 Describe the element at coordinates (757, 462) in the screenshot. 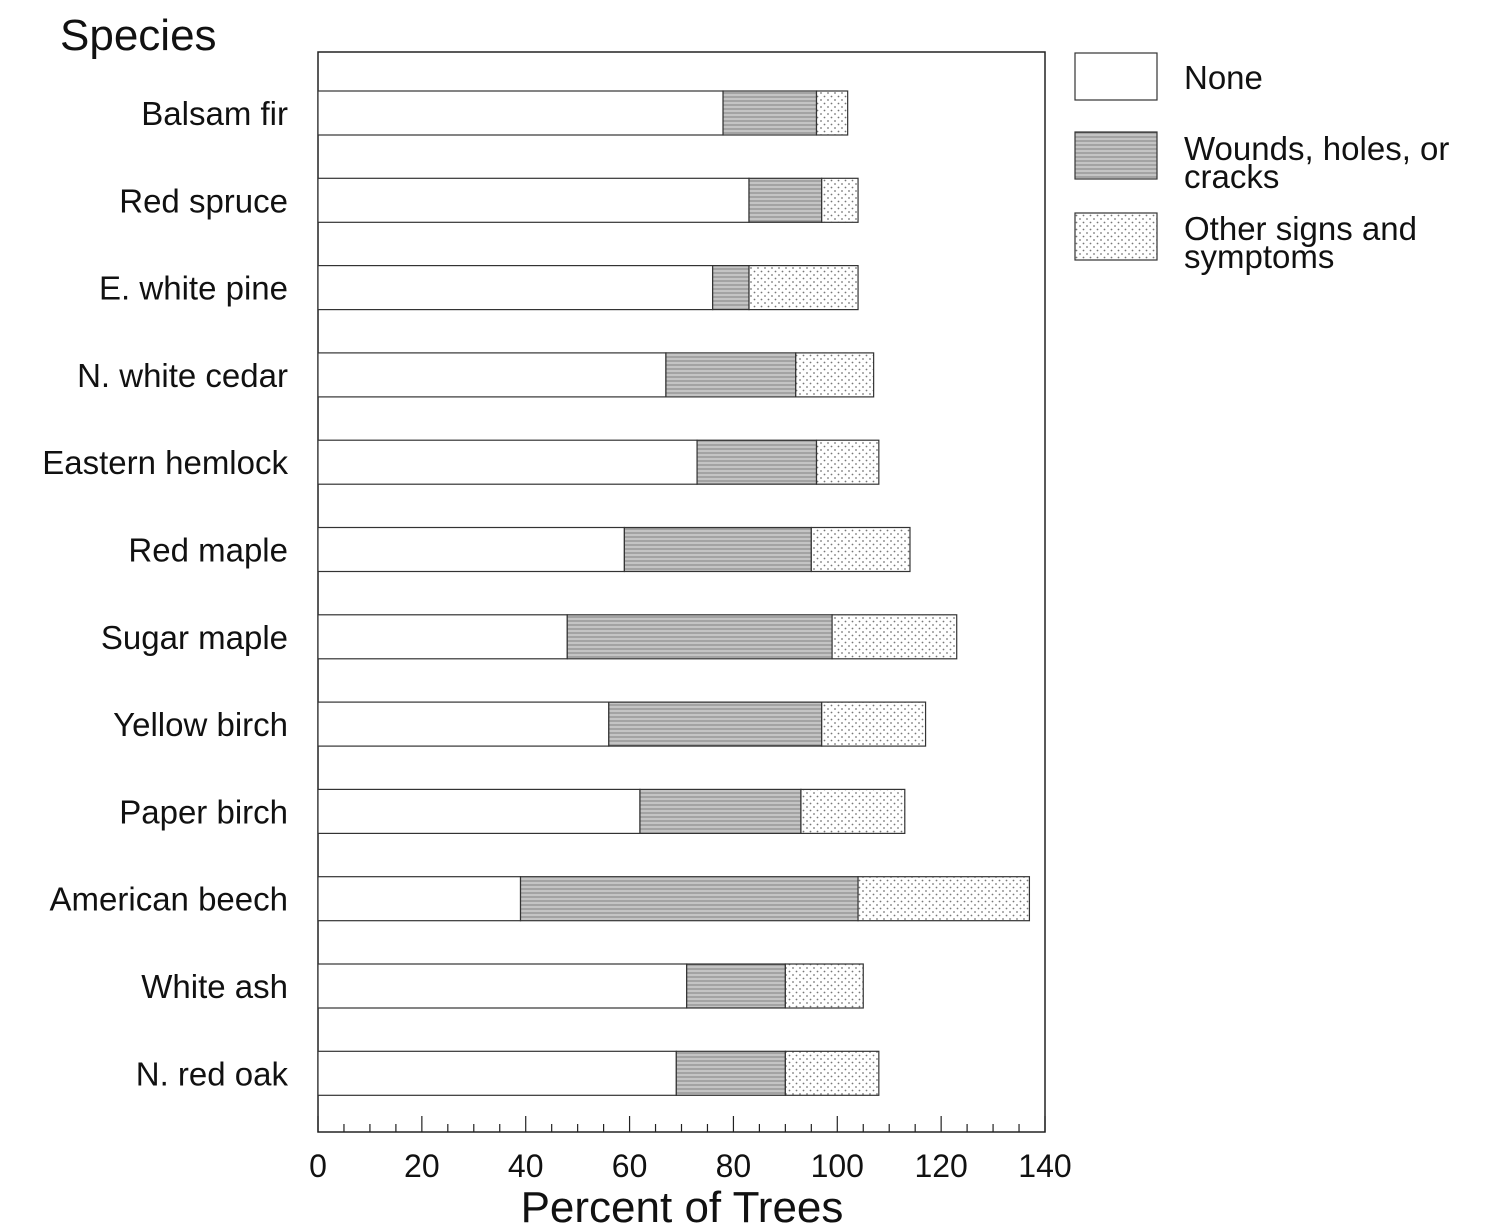

I see `bar-eastern-hemlock-wounds-holes-or-cracks` at that location.